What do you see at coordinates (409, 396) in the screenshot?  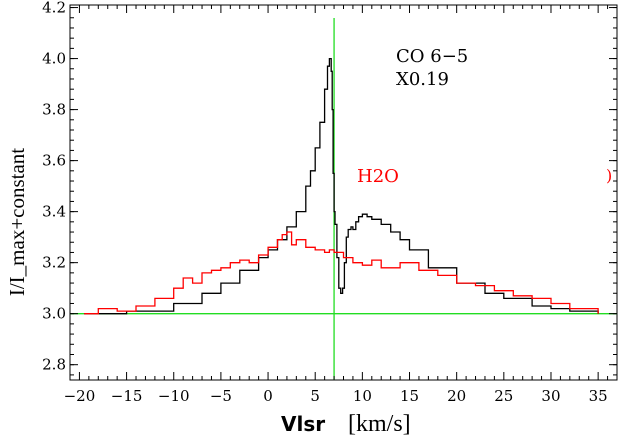 I see `x-tick-label: 15` at bounding box center [409, 396].